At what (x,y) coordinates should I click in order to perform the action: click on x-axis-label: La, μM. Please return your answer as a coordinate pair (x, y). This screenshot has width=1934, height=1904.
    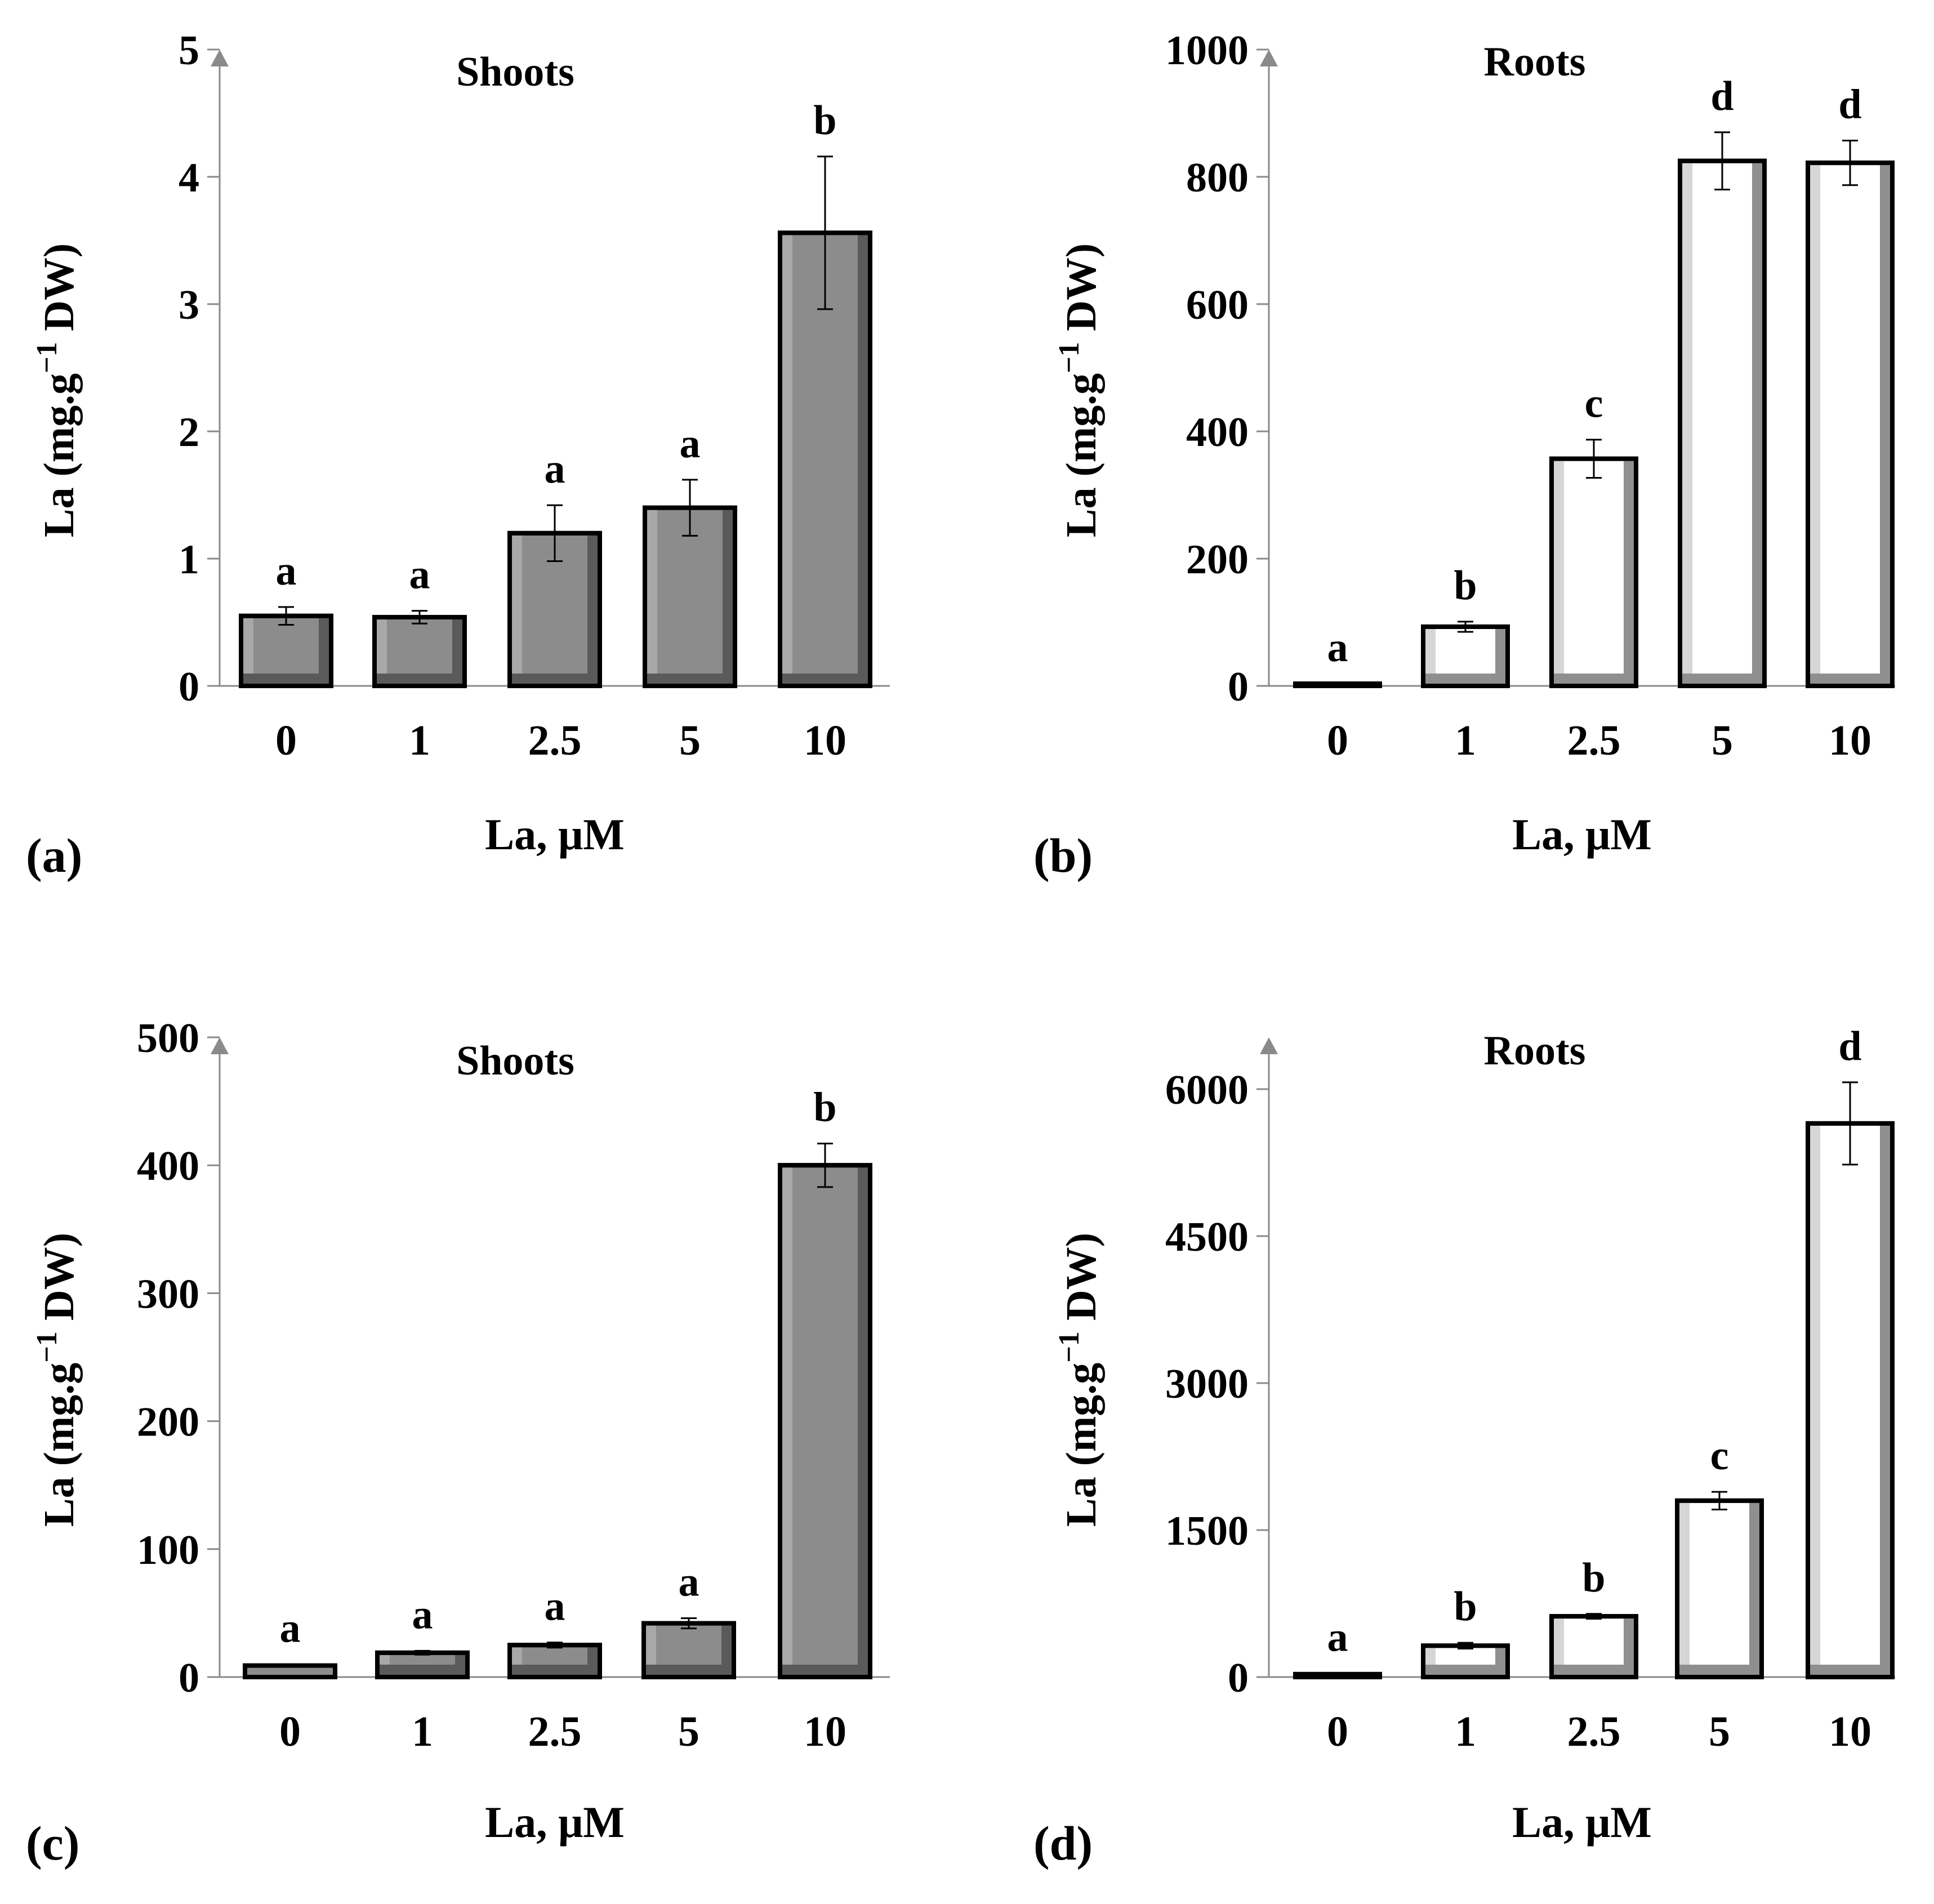
    Looking at the image, I should click on (555, 834).